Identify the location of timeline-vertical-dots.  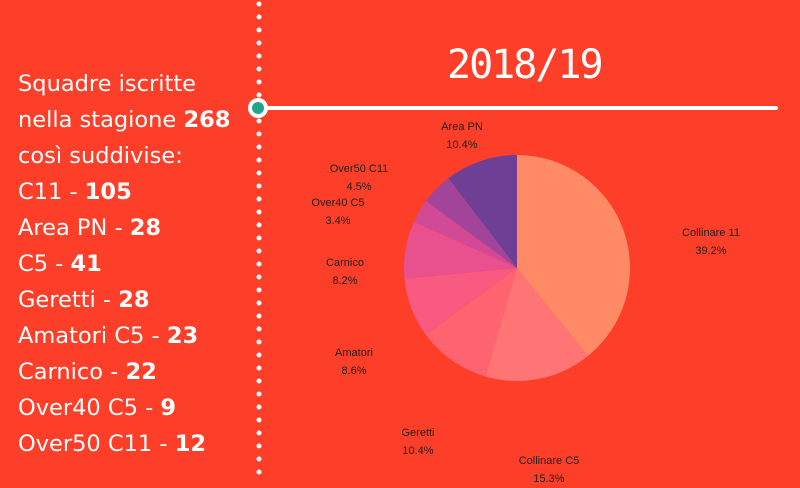
(259, 244).